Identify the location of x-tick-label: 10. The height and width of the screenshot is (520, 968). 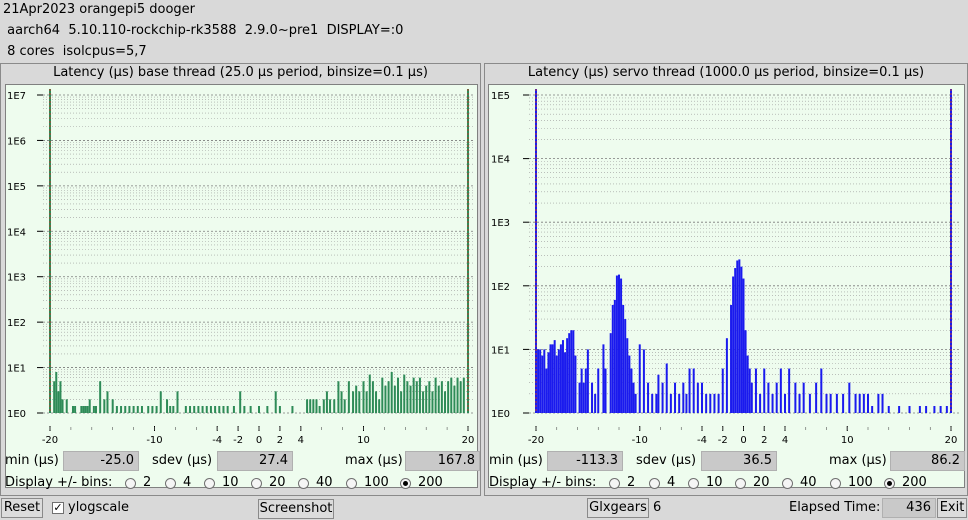
(847, 440).